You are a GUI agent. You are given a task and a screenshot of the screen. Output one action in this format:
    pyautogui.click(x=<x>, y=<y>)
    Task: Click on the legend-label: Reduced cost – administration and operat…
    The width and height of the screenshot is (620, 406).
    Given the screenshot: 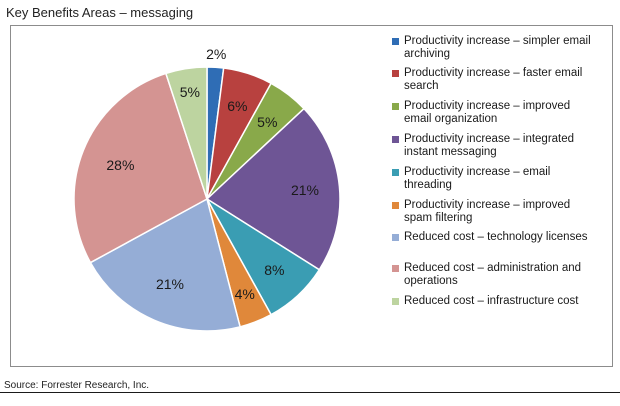 What is the action you would take?
    pyautogui.click(x=493, y=274)
    